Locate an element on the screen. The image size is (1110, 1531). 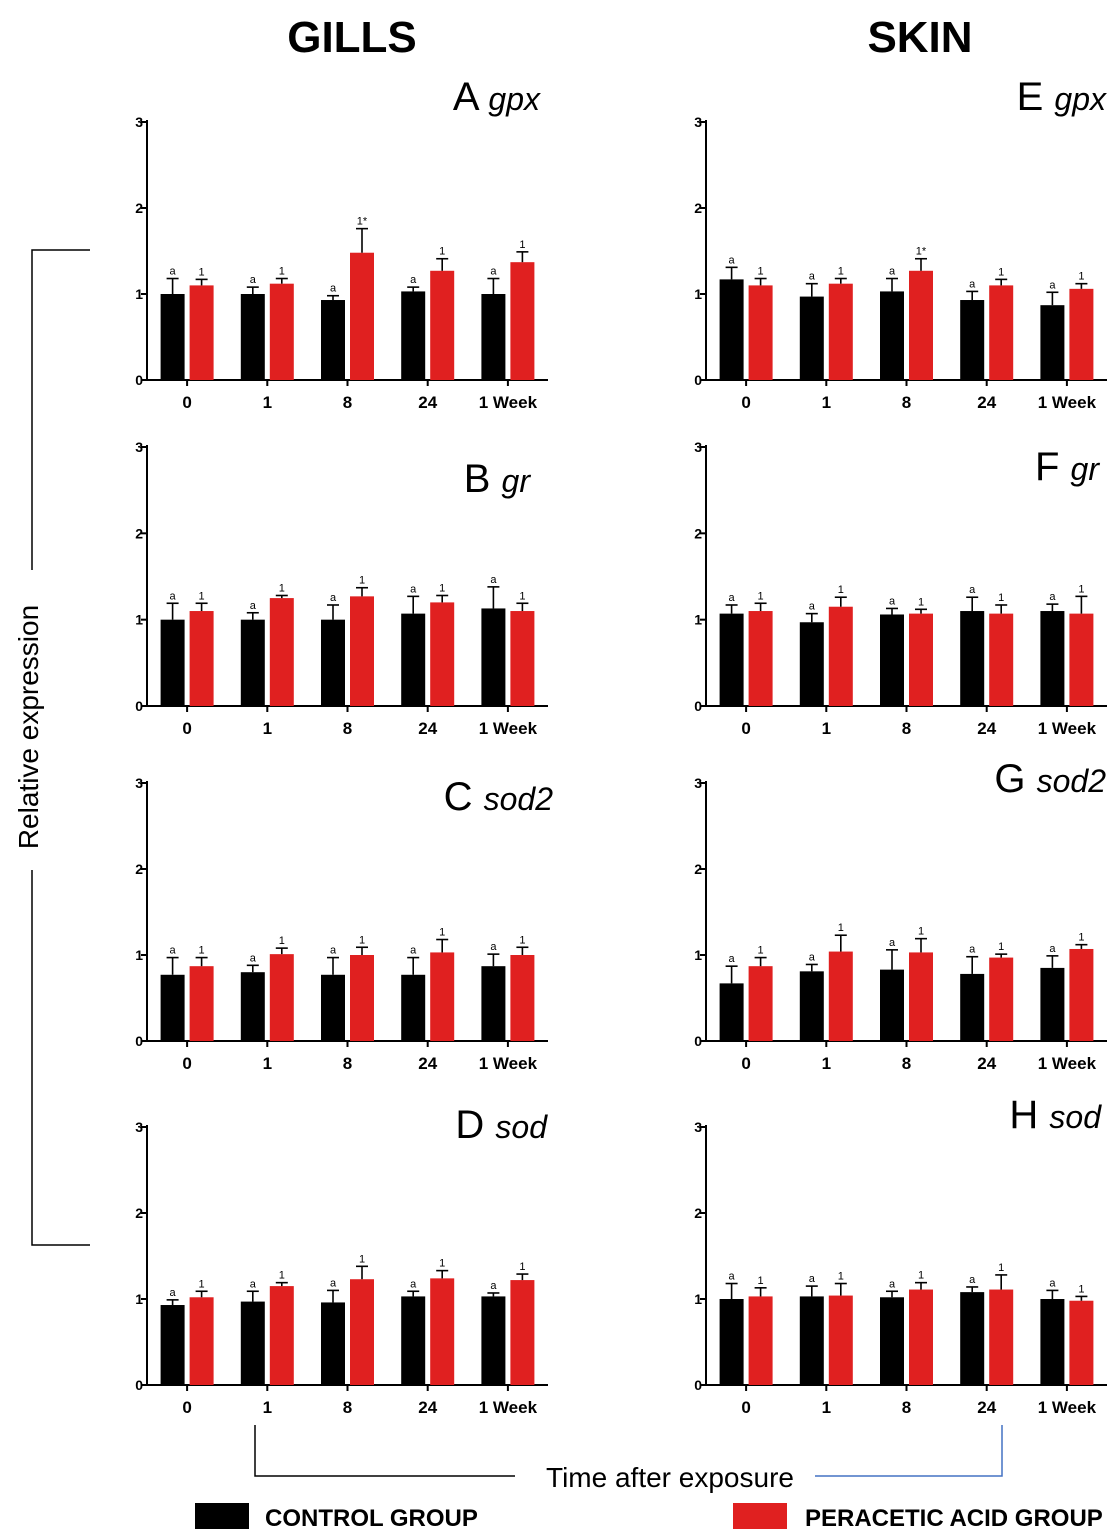
panel-title-e: E gpx is located at coordinates (1062, 97).